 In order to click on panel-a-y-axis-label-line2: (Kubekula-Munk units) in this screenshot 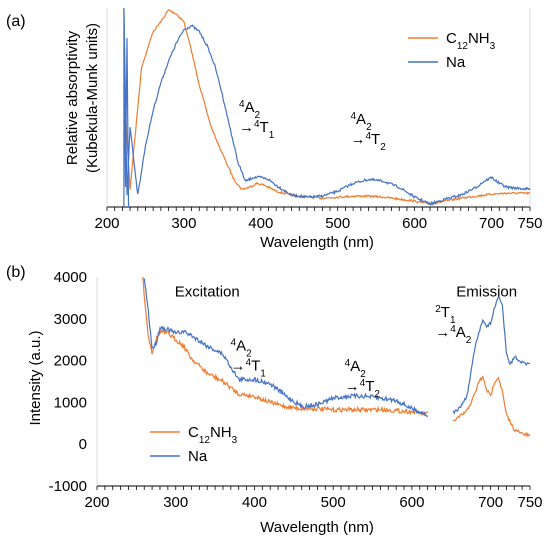, I will do `click(92, 98)`.